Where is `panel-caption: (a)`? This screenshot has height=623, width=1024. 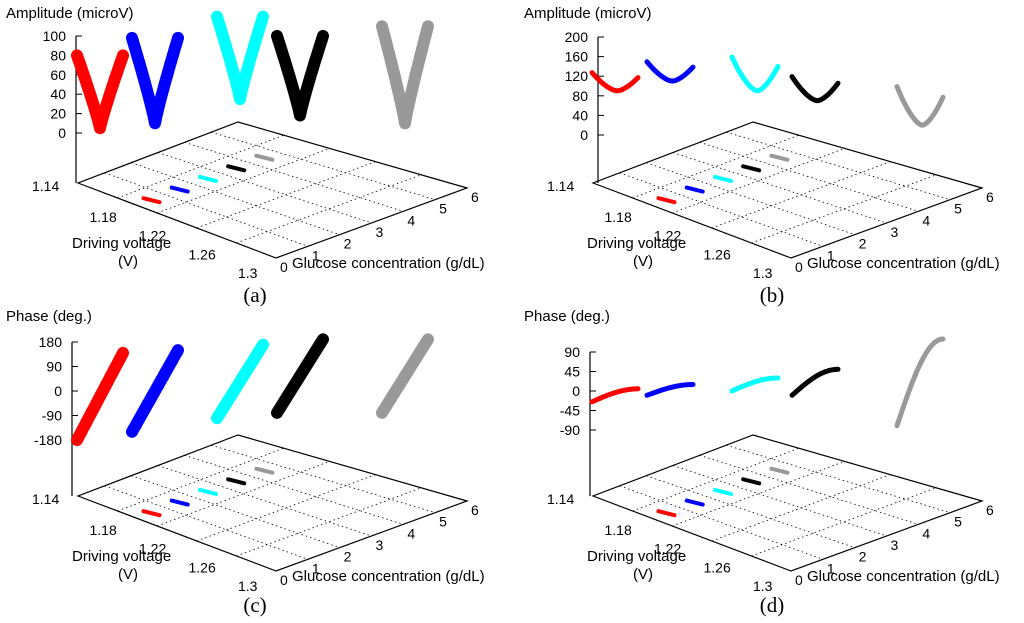
panel-caption: (a) is located at coordinates (254, 295).